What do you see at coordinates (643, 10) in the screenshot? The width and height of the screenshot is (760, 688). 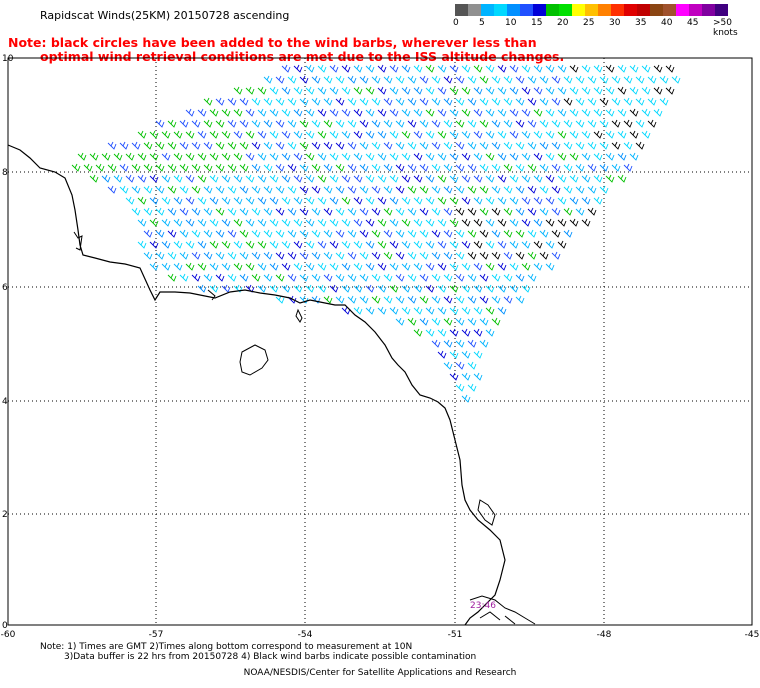 I see `legend-swatch` at bounding box center [643, 10].